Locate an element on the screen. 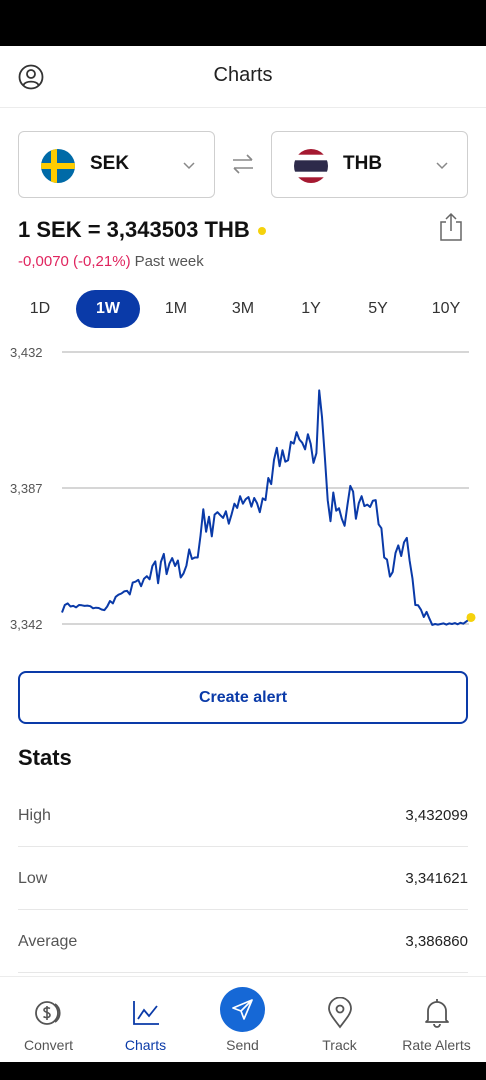 The image size is (486, 1080). rate-change-period: Past week is located at coordinates (169, 261).